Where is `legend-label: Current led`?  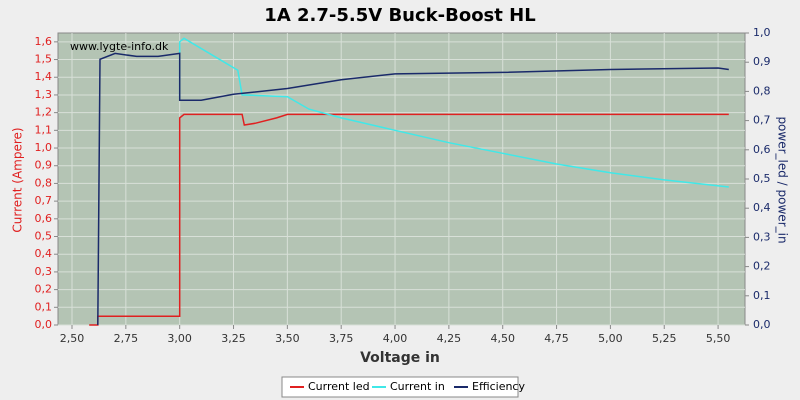
legend-label: Current led is located at coordinates (339, 386).